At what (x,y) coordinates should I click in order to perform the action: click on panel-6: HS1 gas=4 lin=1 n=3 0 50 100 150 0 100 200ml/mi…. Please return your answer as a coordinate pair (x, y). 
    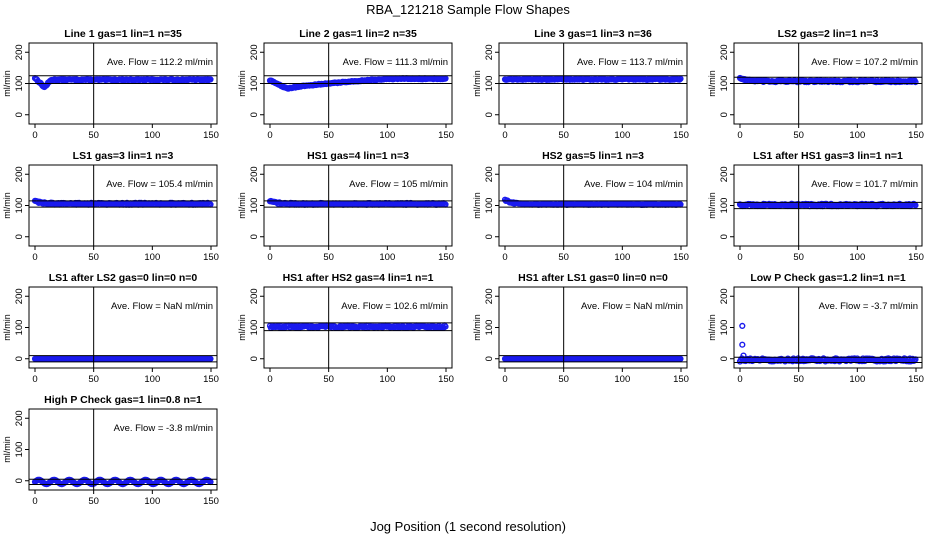
    Looking at the image, I should click on (345, 206).